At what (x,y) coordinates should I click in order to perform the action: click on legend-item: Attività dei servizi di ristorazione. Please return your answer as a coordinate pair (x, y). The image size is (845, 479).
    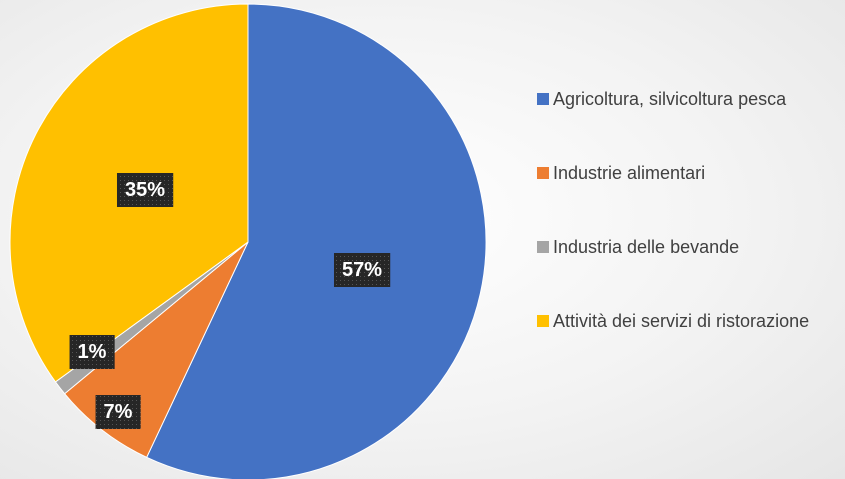
    Looking at the image, I should click on (687, 345).